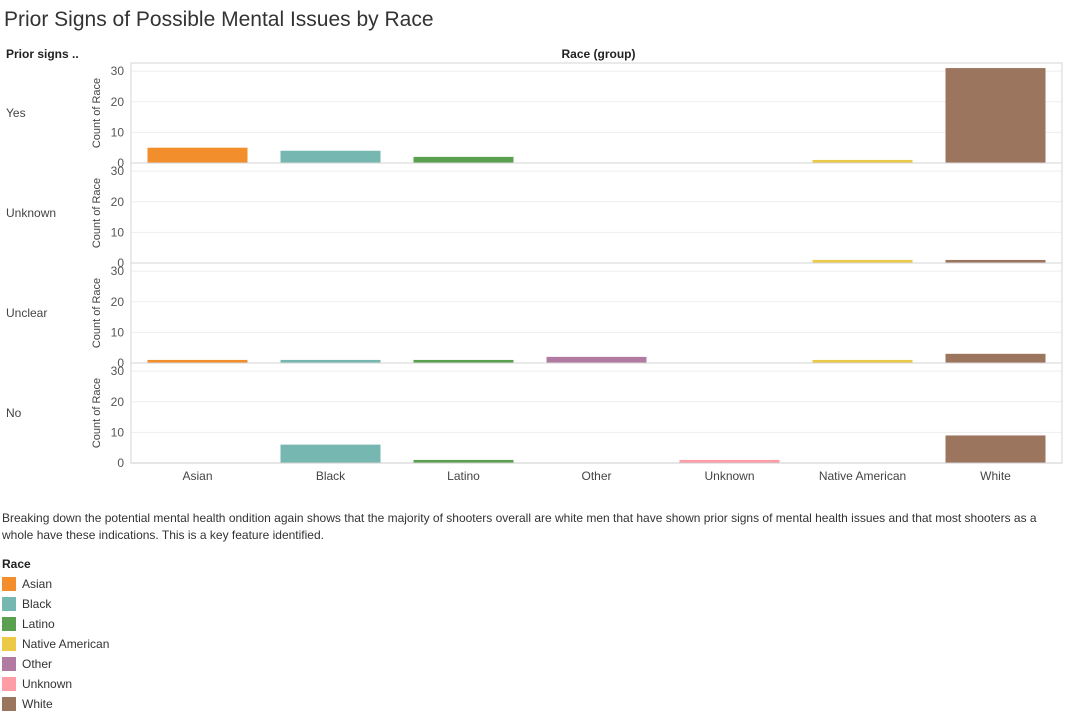 The height and width of the screenshot is (714, 1065). Describe the element at coordinates (37, 704) in the screenshot. I see `legend-label: White` at that location.